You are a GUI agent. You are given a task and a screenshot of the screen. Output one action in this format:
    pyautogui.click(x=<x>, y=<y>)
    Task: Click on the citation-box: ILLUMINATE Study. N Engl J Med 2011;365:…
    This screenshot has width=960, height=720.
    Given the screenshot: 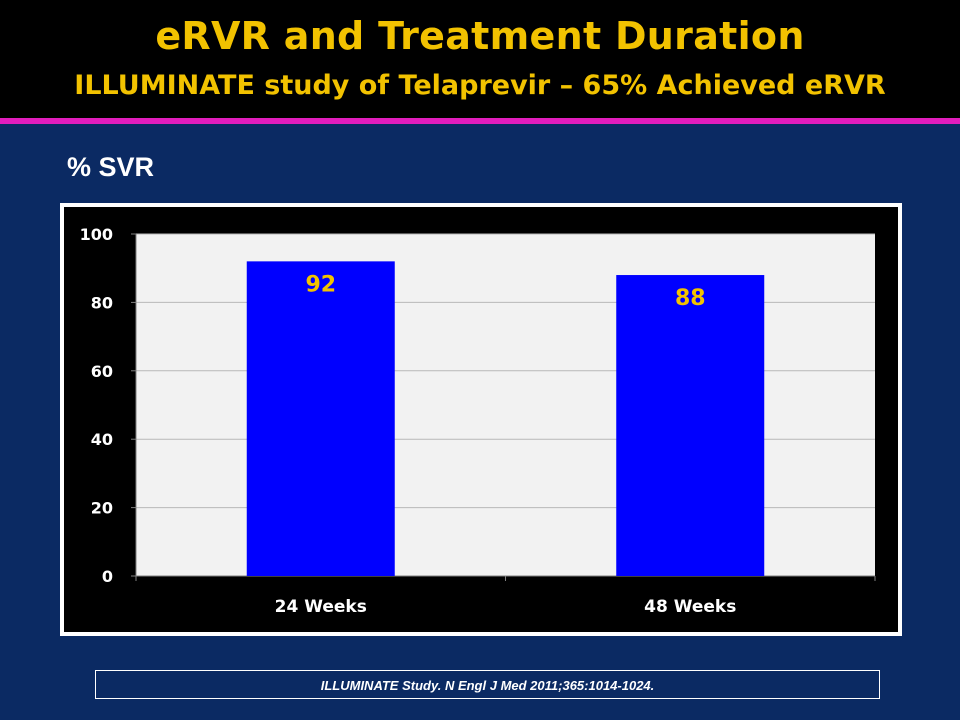 What is the action you would take?
    pyautogui.click(x=487, y=684)
    